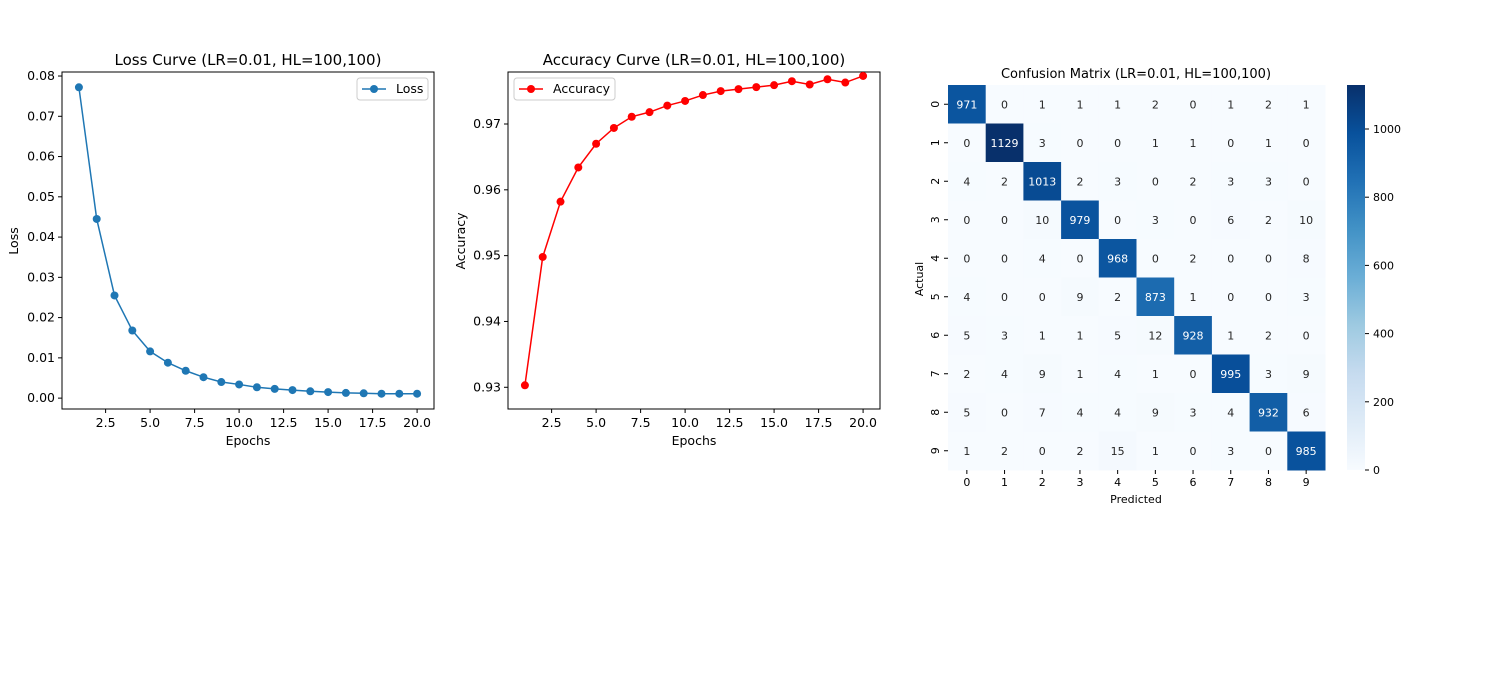 The image size is (1486, 676). What do you see at coordinates (460, 241) in the screenshot?
I see `accuracy-y-axis-label: Accuracy` at bounding box center [460, 241].